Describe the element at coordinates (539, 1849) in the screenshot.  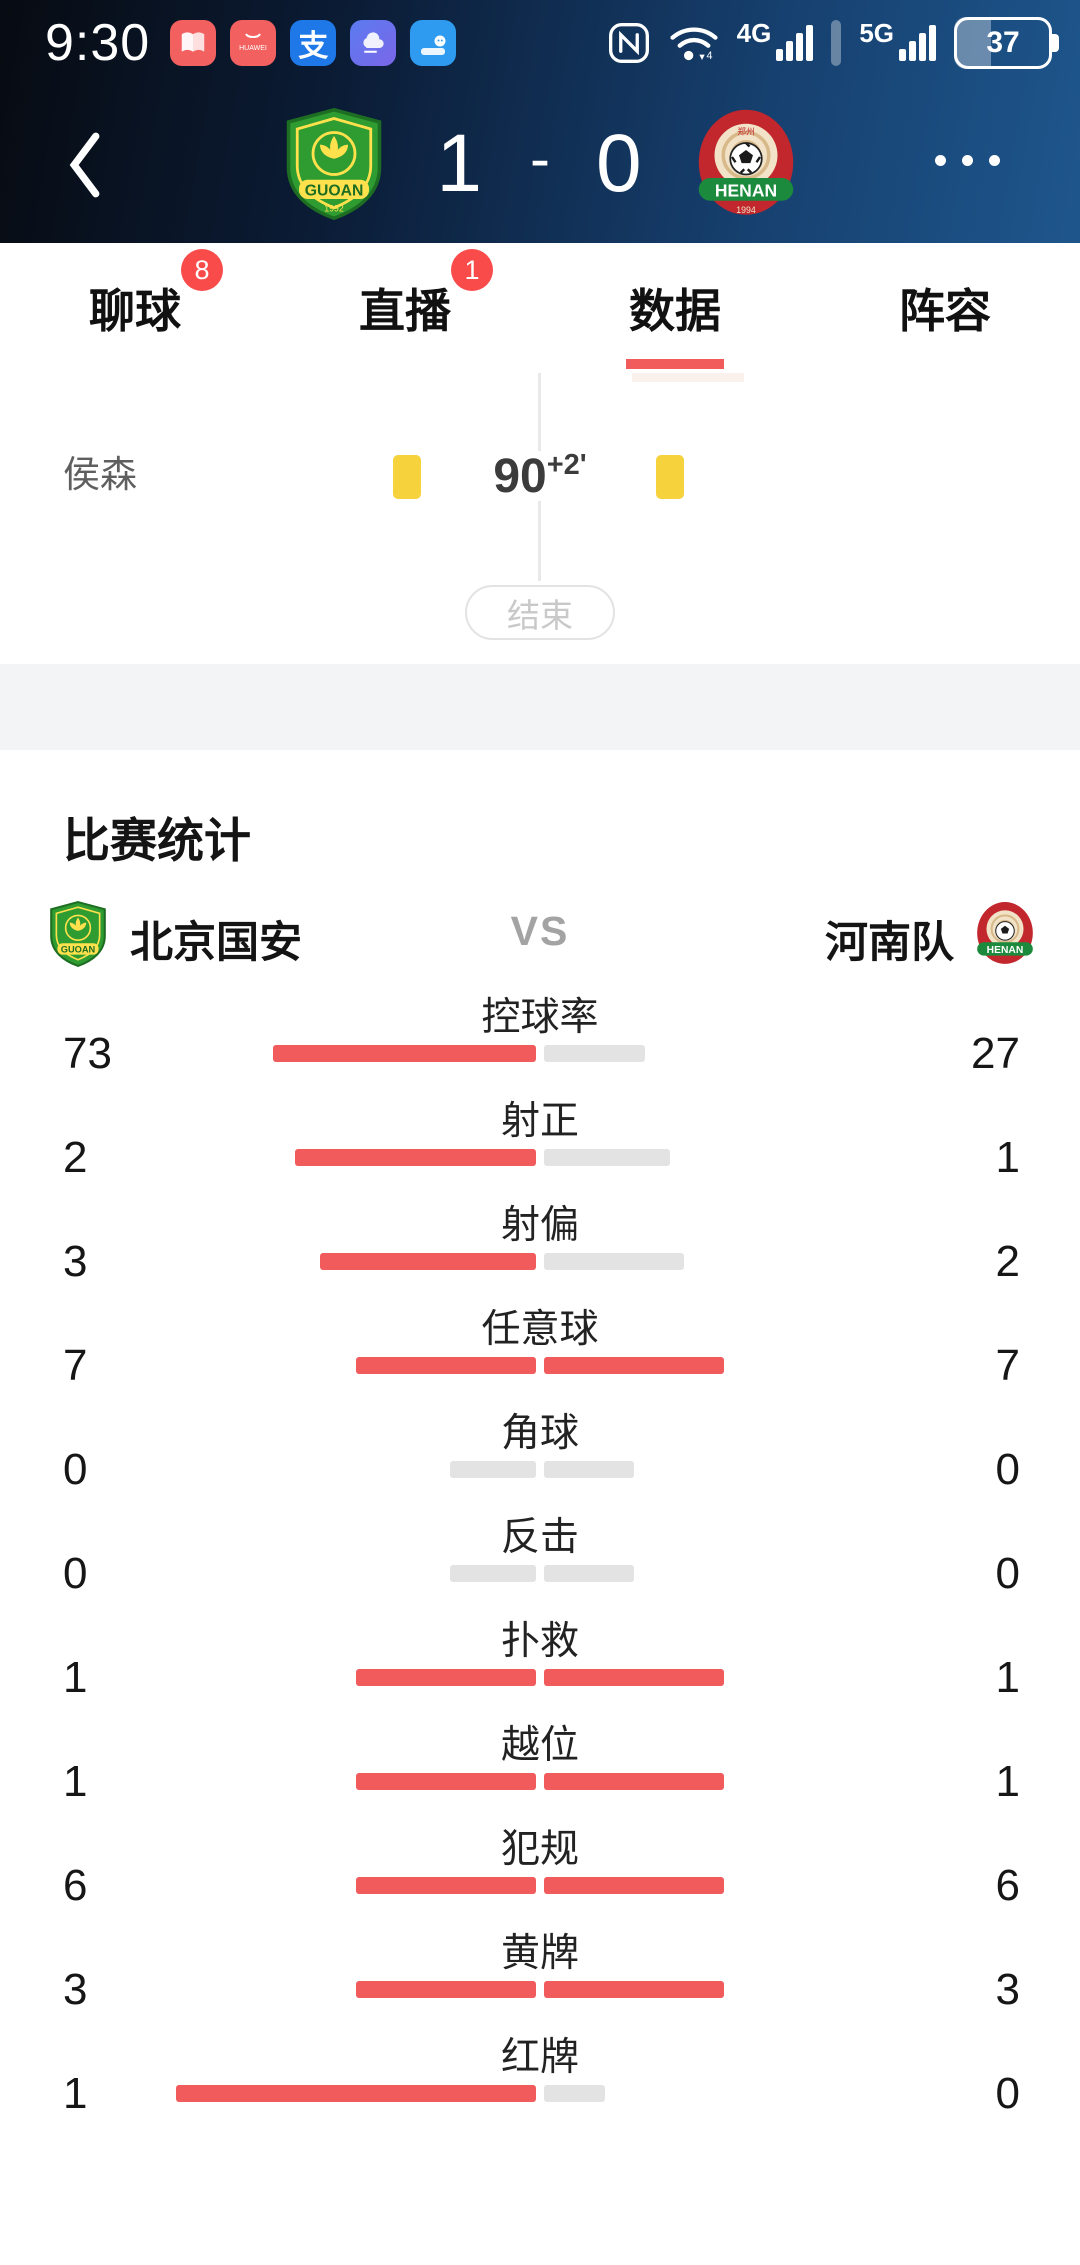
I see `stat-label: 犯规` at that location.